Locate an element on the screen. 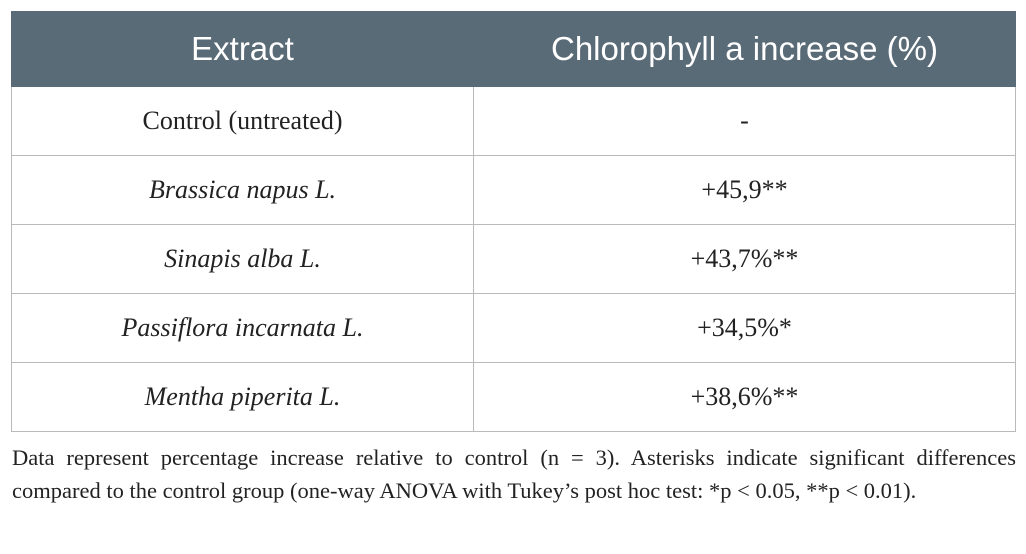  header-chlorophyll-increase: Chlorophyll a increase (%) is located at coordinates (744, 49).